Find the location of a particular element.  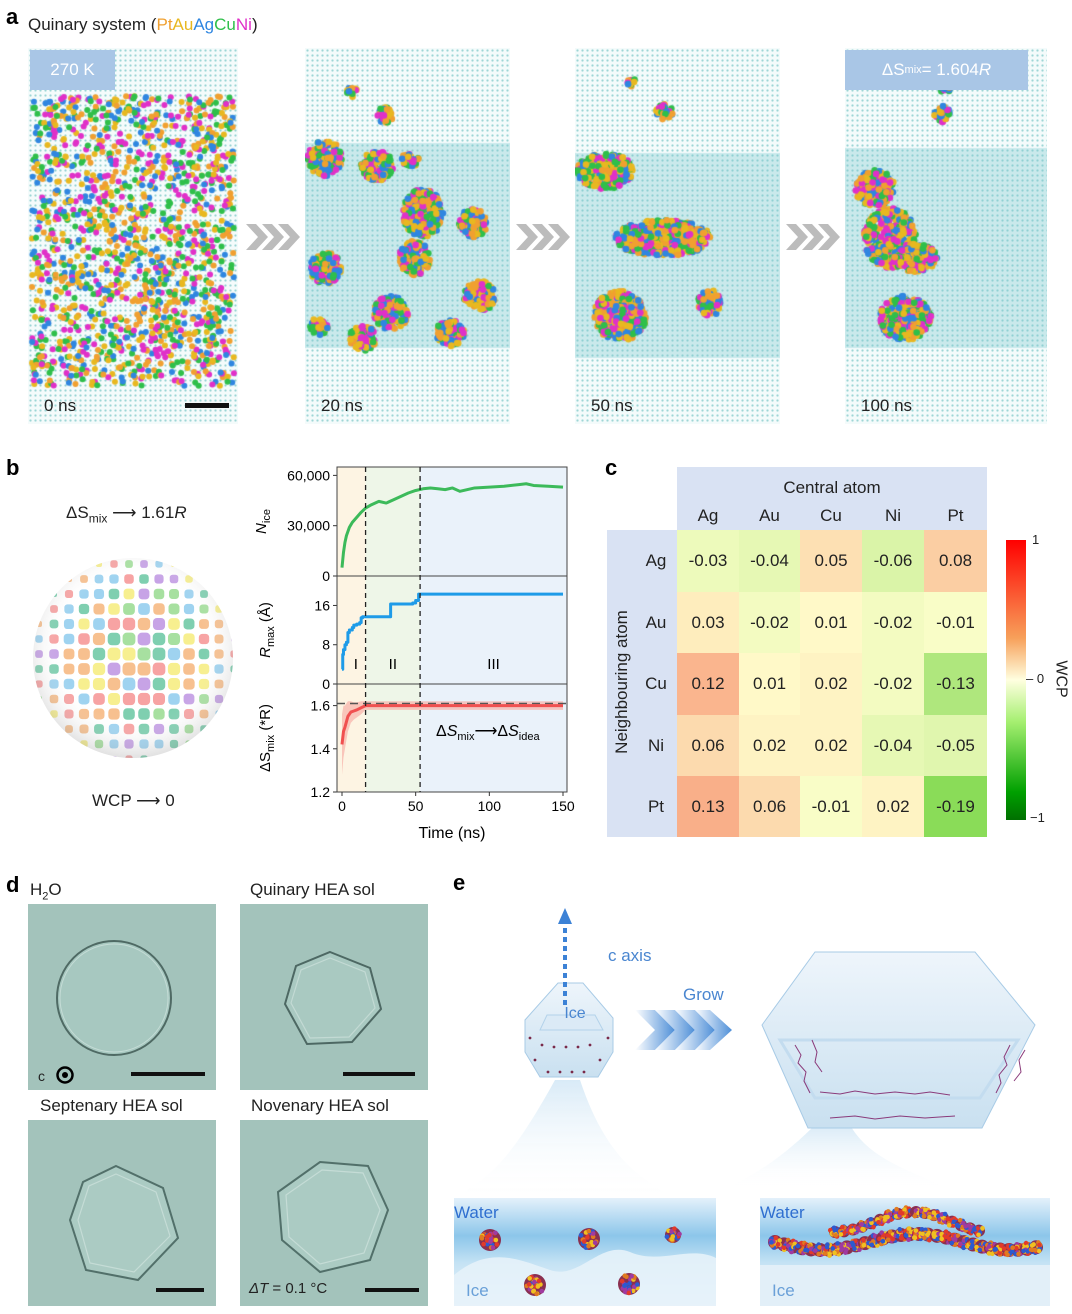

heatmap-cell: 0.06 is located at coordinates (769, 806).